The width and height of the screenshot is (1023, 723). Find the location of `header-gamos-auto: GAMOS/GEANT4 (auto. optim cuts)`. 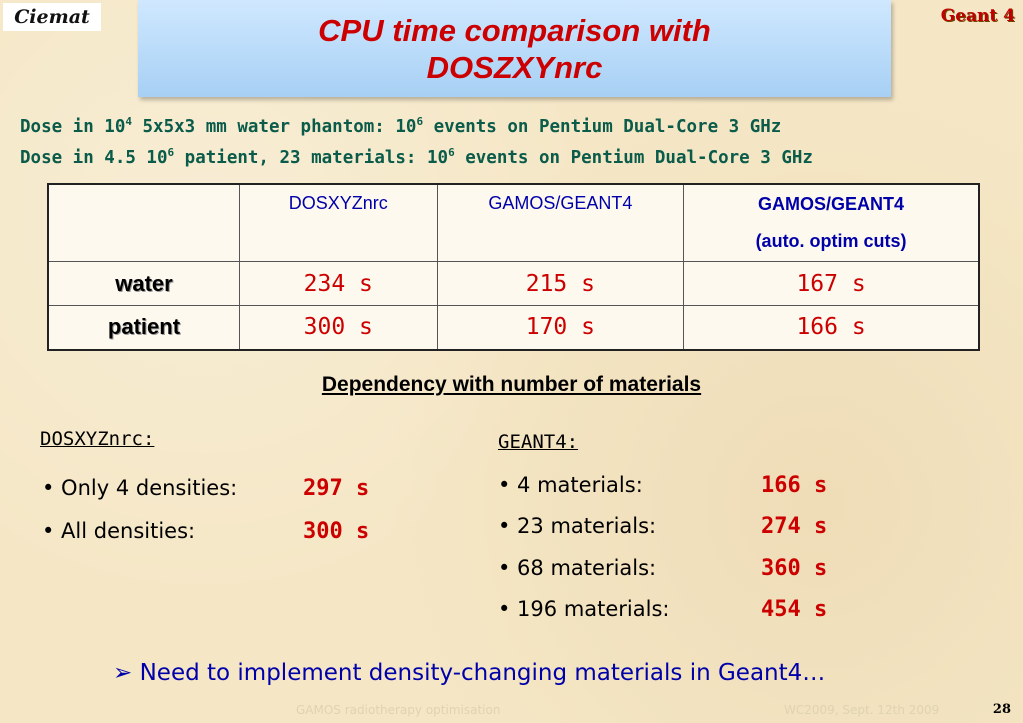

header-gamos-auto: GAMOS/GEANT4 (auto. optim cuts) is located at coordinates (831, 222).